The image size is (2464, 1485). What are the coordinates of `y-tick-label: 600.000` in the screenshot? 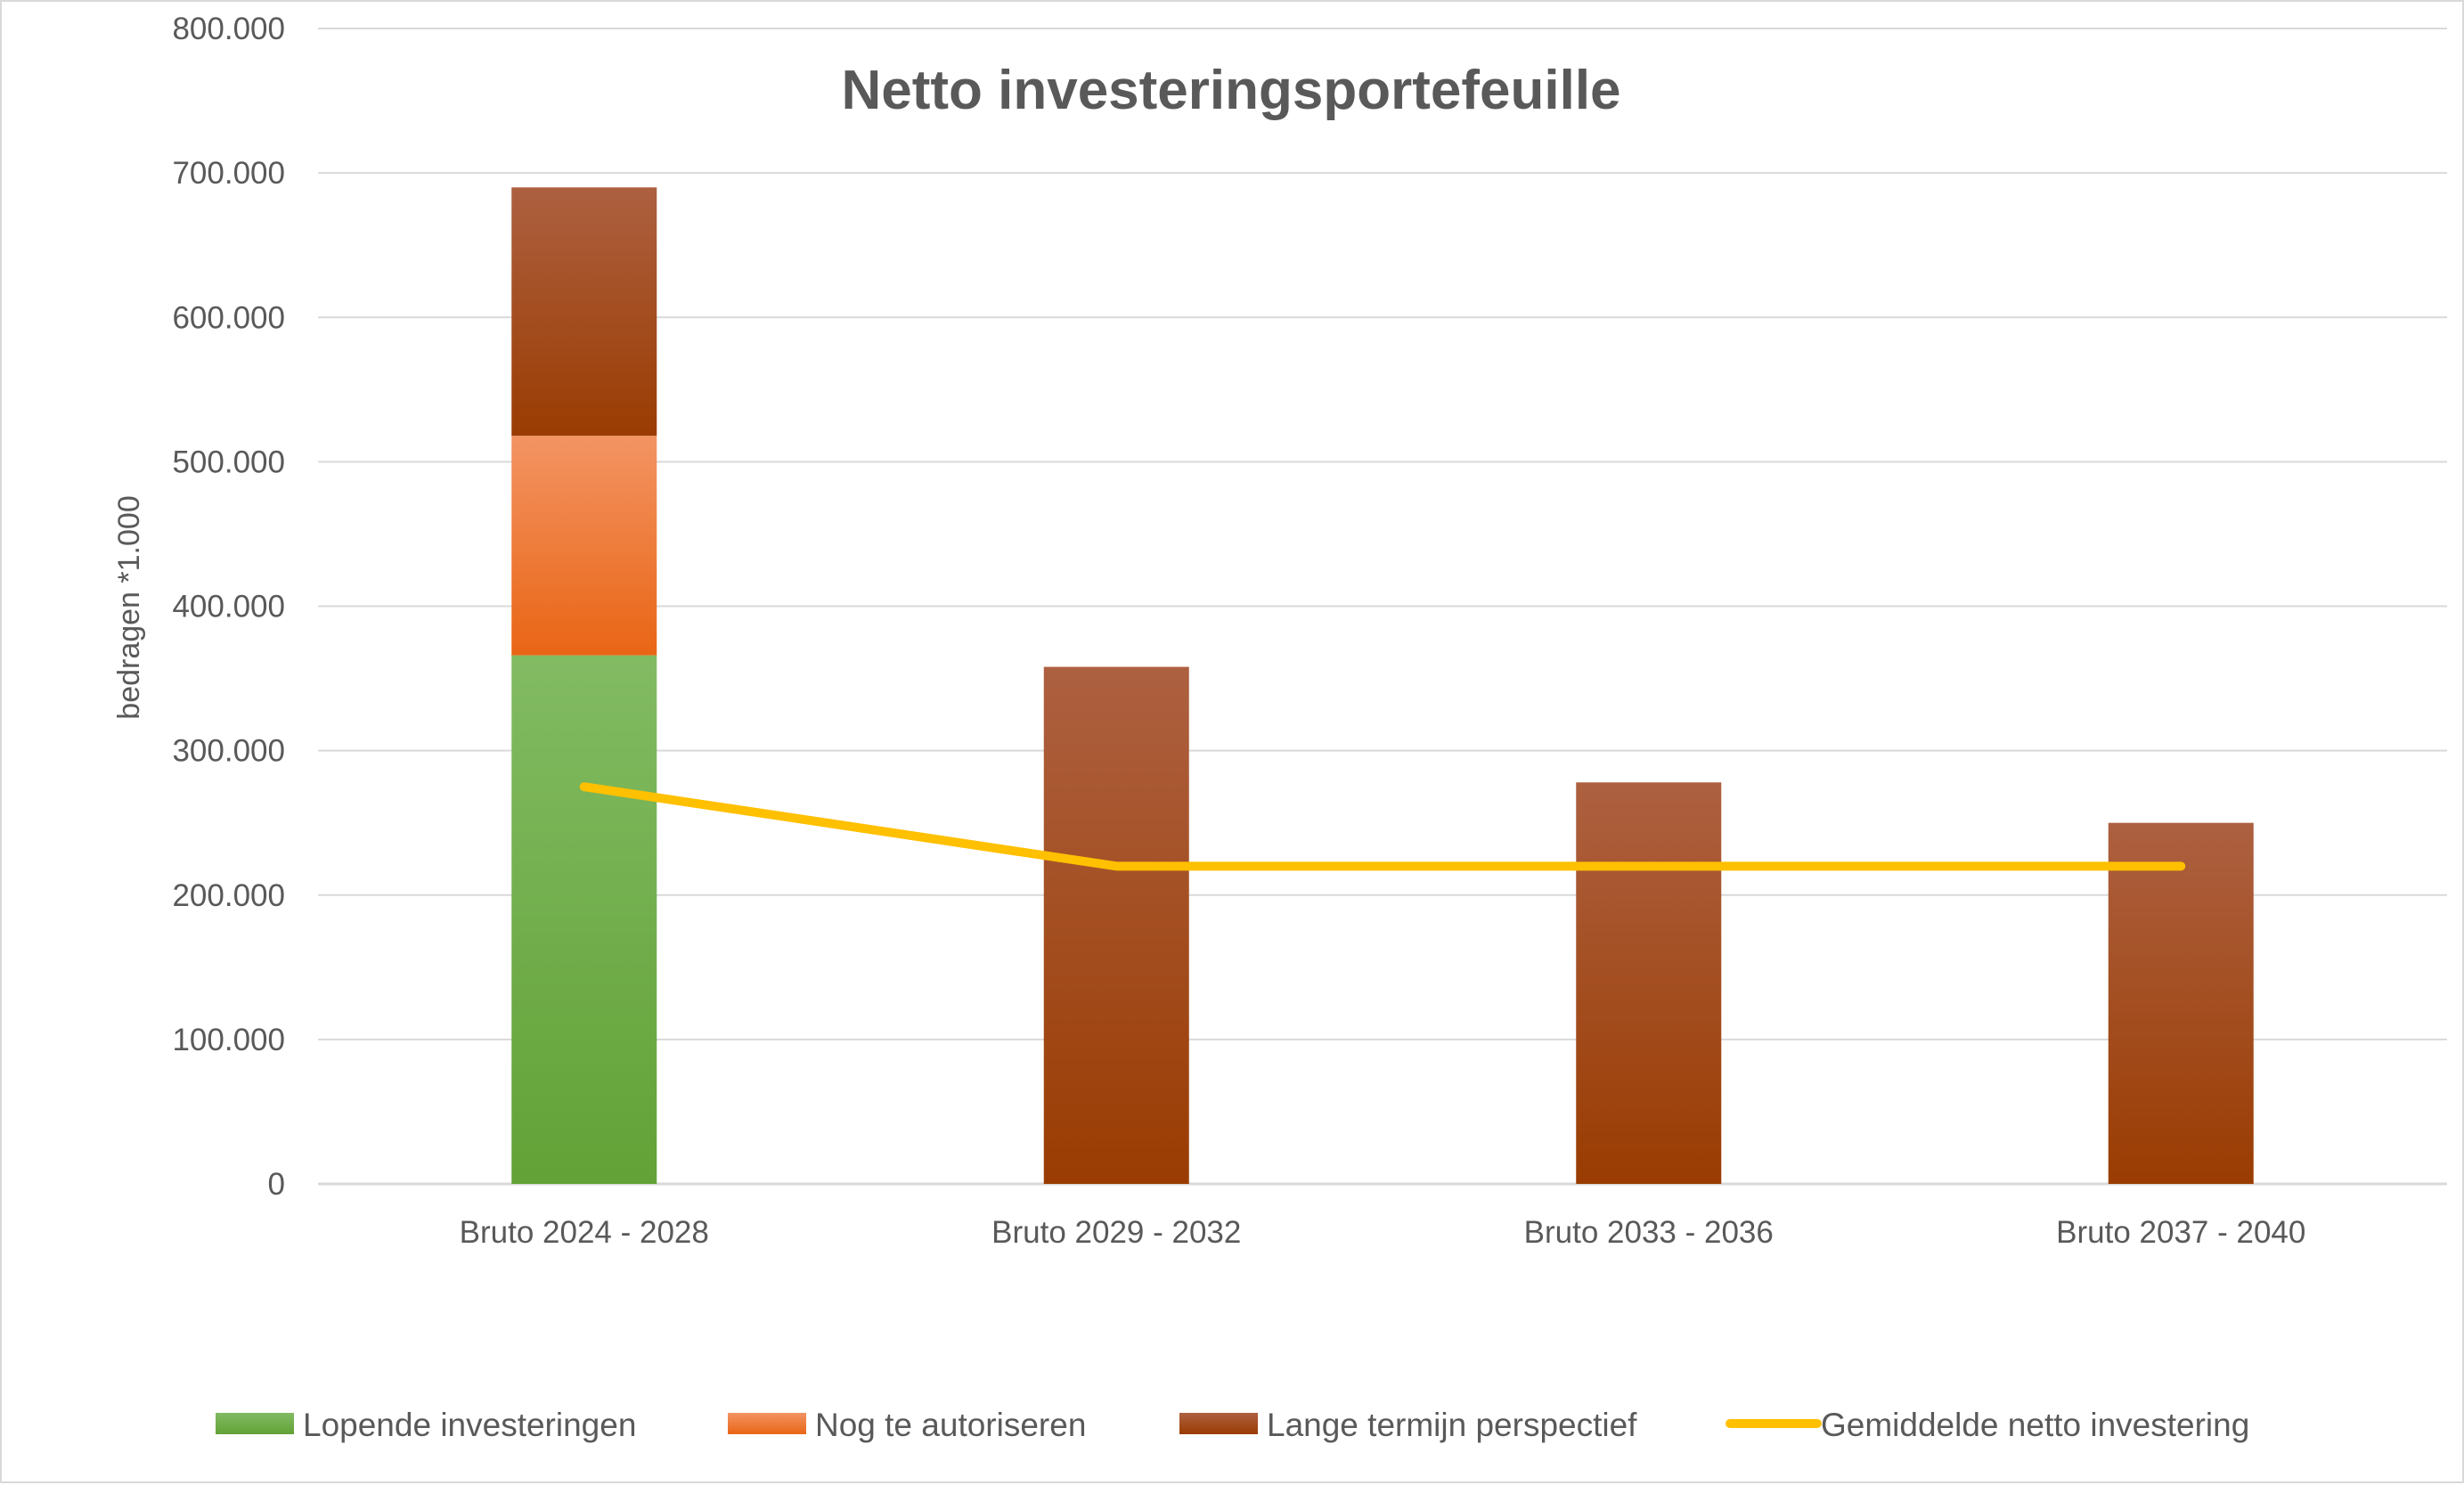 It's located at (229, 317).